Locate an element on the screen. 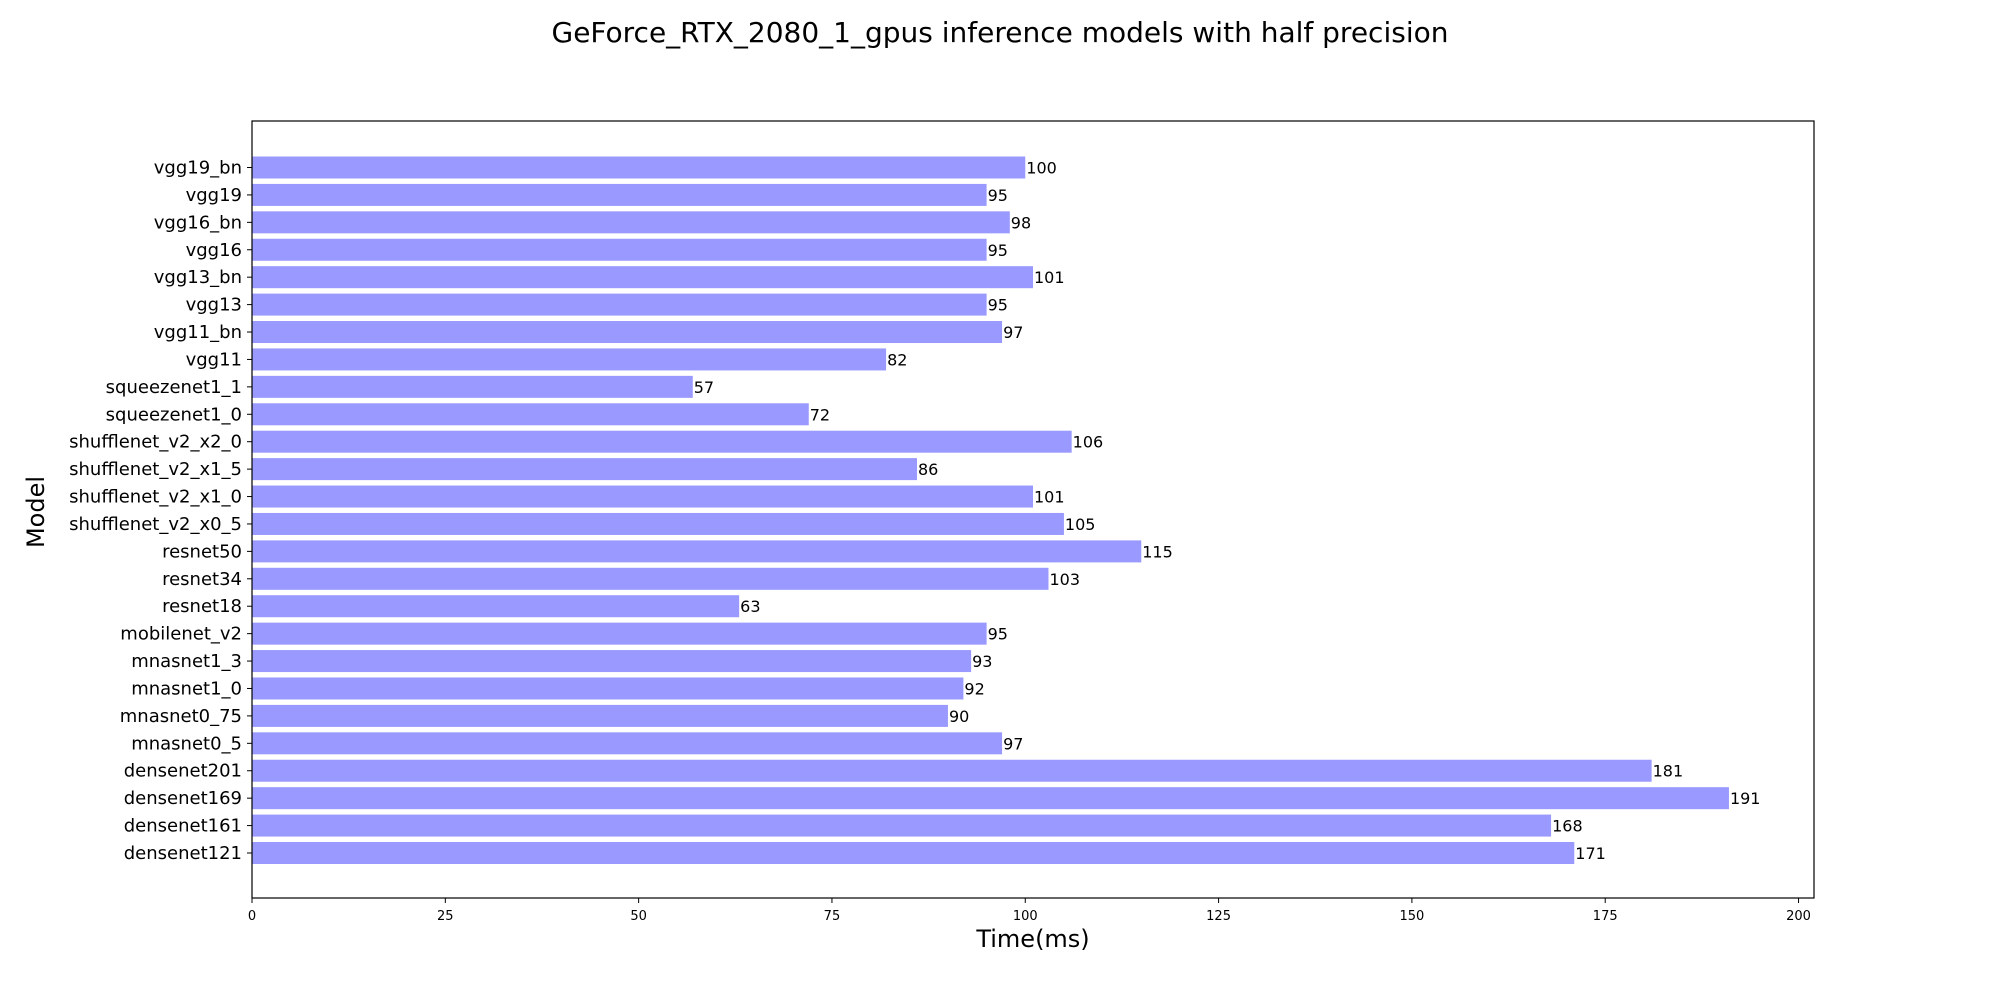 This screenshot has height=1000, width=2000. data-label-mnasnet1_3: 93 is located at coordinates (982, 661).